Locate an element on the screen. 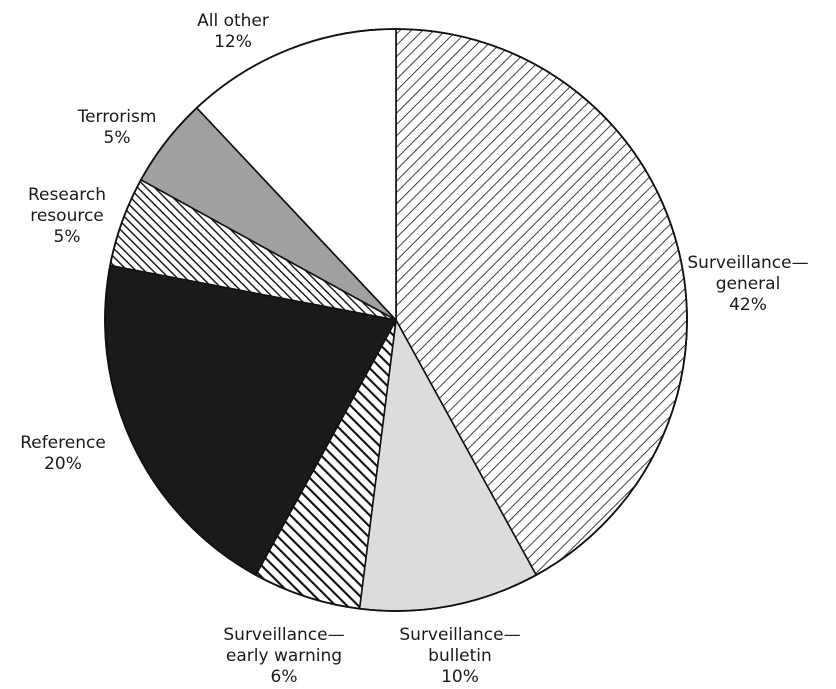 The image size is (836, 689). slice-label-surv-bulletin: Surveillance— bulletin 10% is located at coordinates (459, 656).